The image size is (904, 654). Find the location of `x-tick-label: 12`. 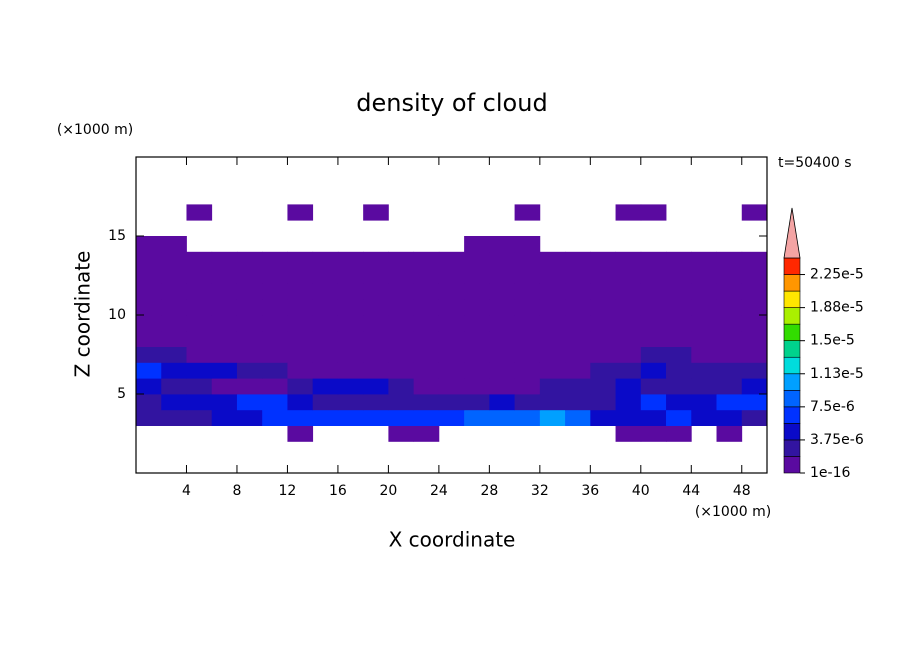

x-tick-label: 12 is located at coordinates (288, 491).